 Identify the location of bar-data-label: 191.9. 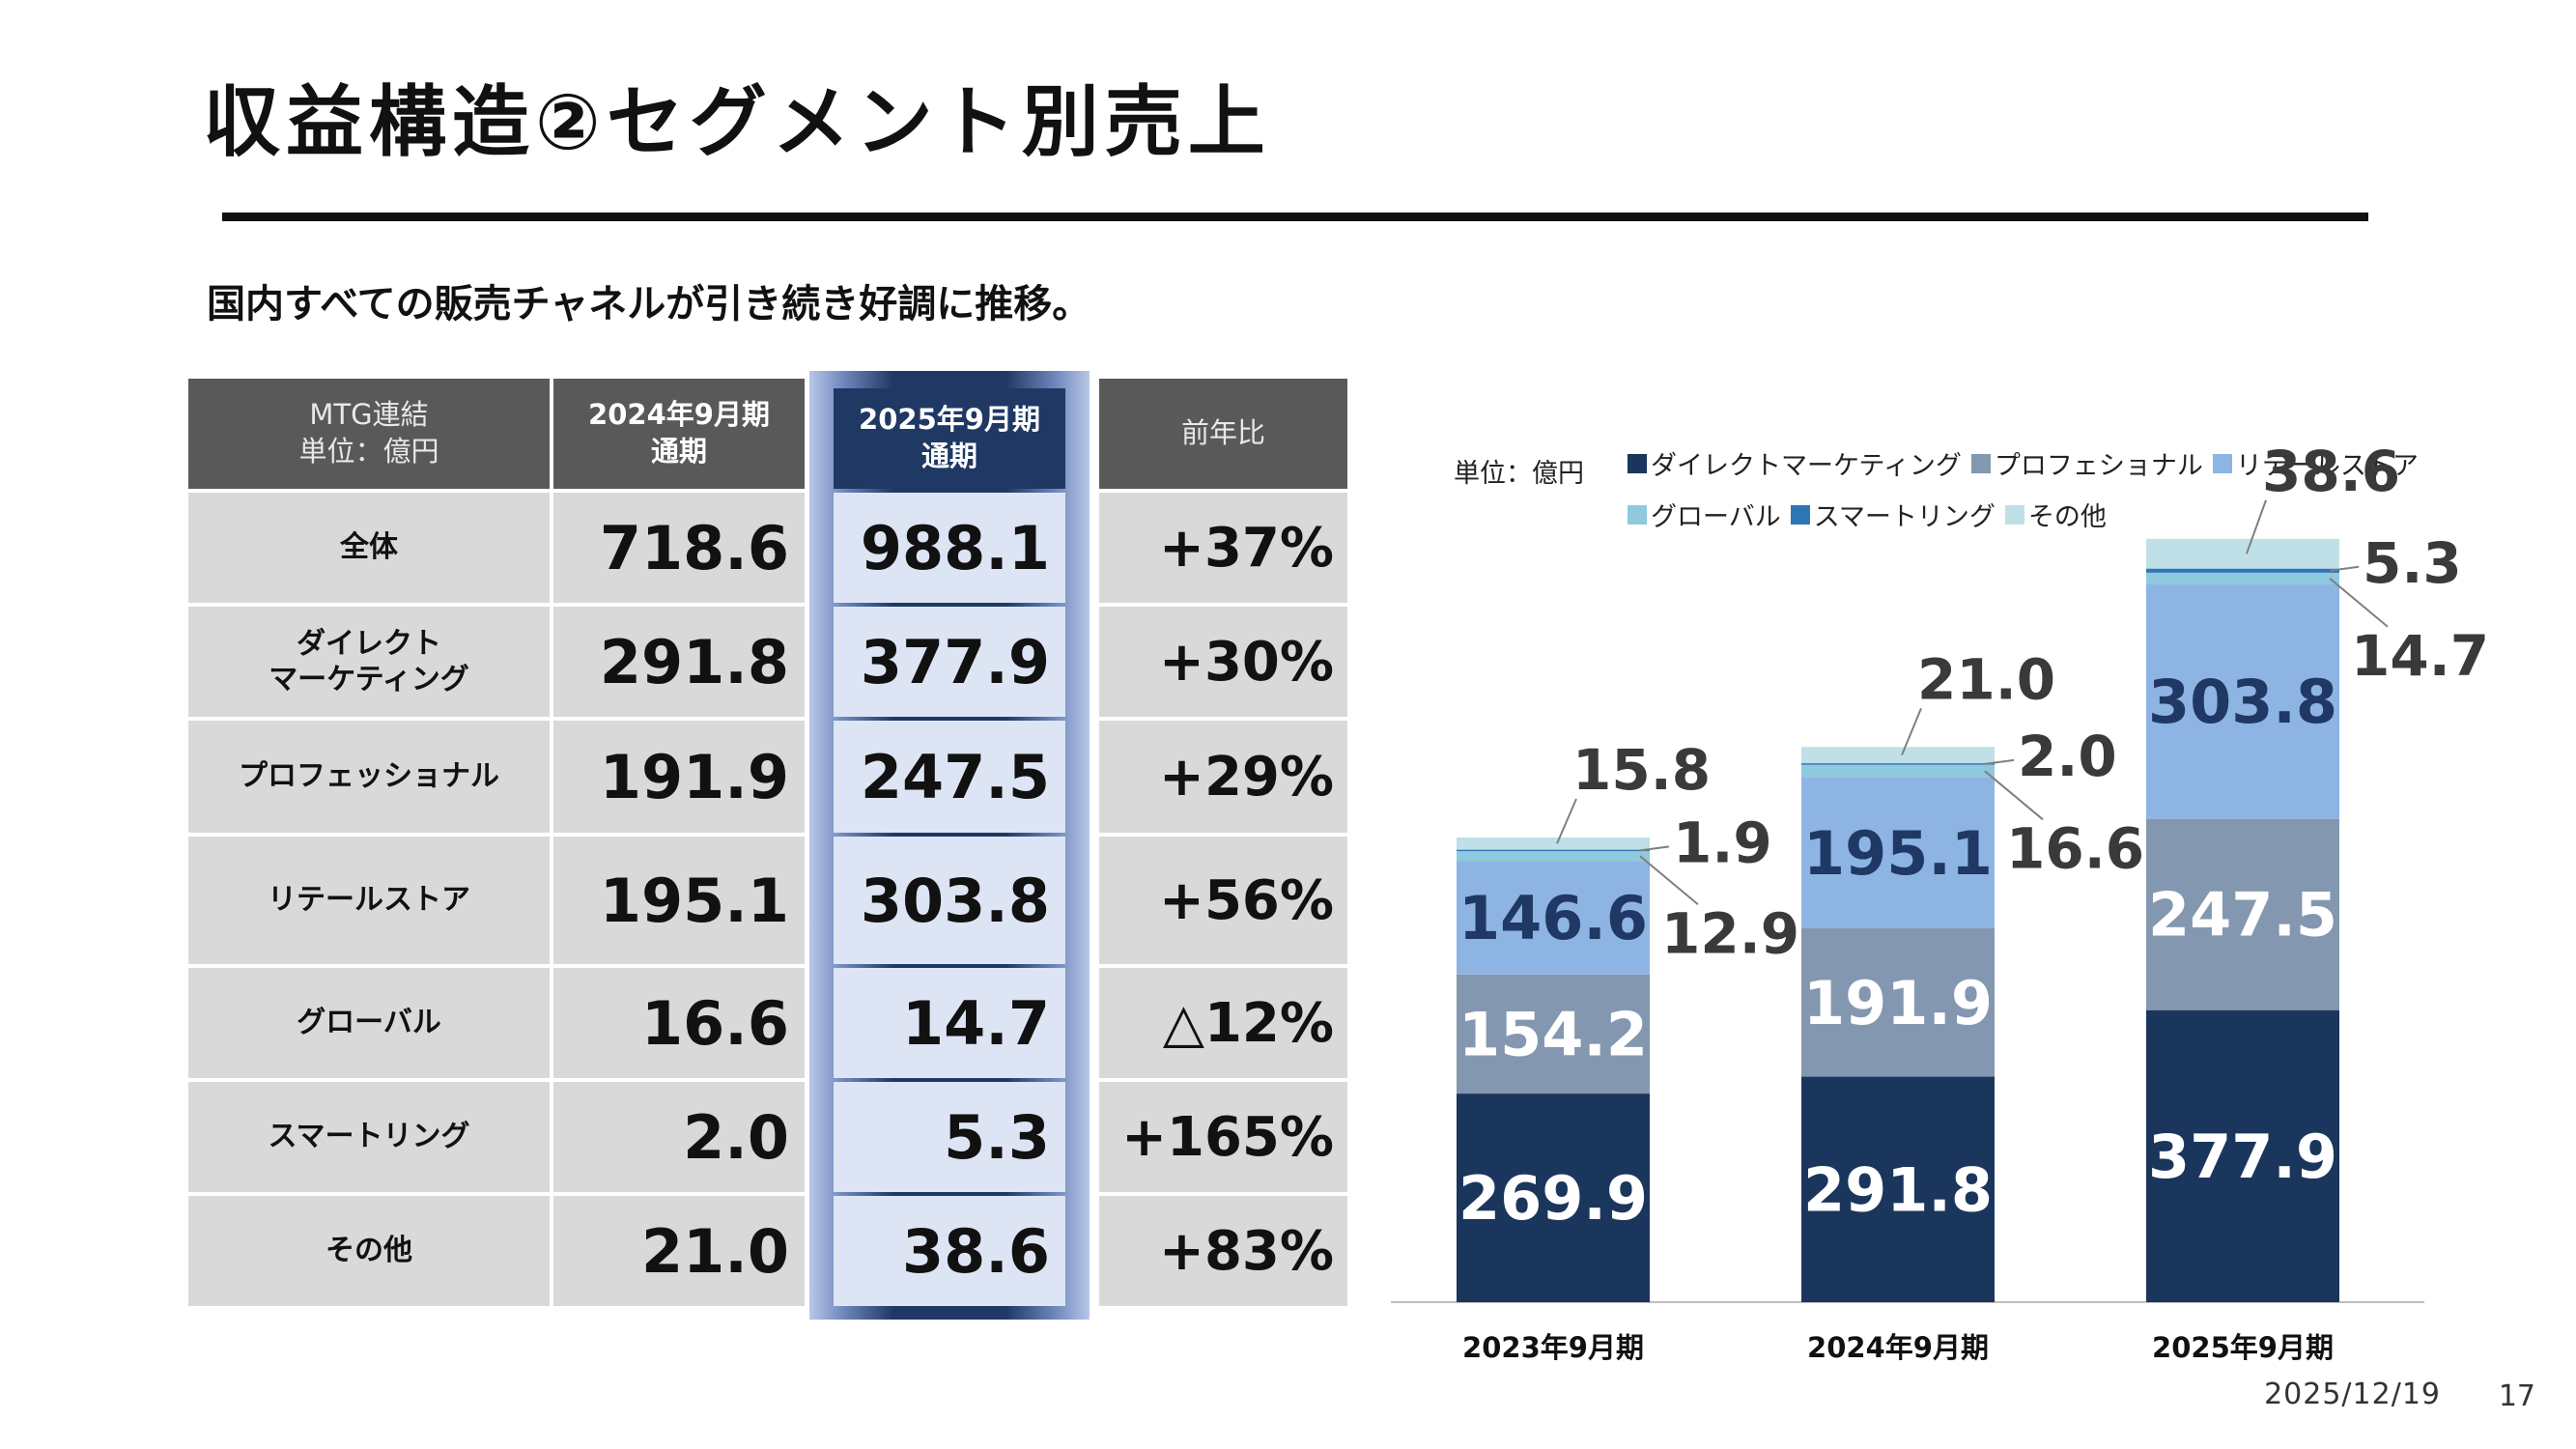
(1898, 1003).